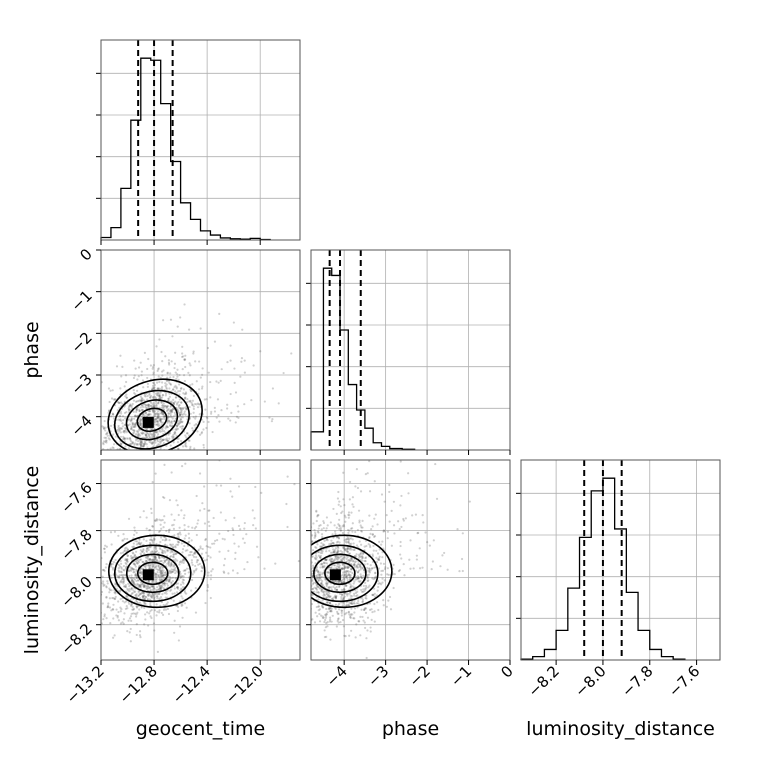 This screenshot has width=760, height=760. I want to click on hist-panel-luminosity_distance, so click(618, 560).